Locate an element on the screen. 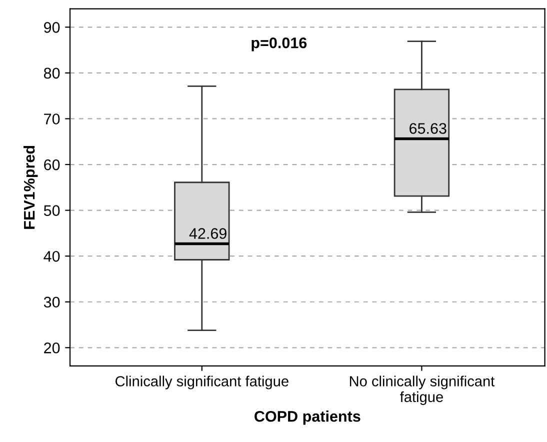 The height and width of the screenshot is (442, 547). x-tick-label: No clinically significant fatigue is located at coordinates (422, 390).